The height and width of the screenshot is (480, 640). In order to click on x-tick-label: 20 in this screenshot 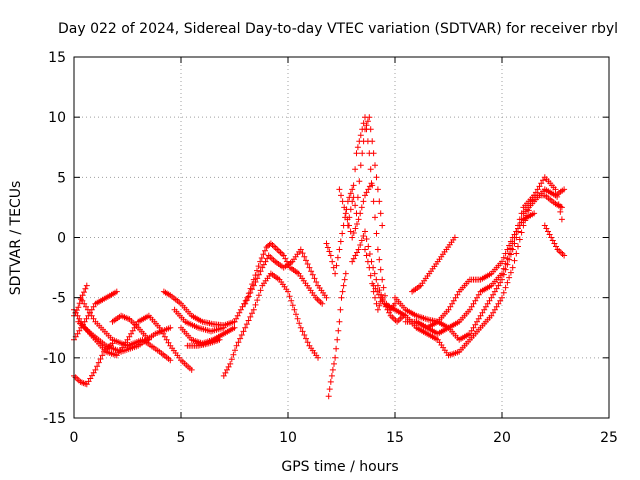, I will do `click(502, 438)`.